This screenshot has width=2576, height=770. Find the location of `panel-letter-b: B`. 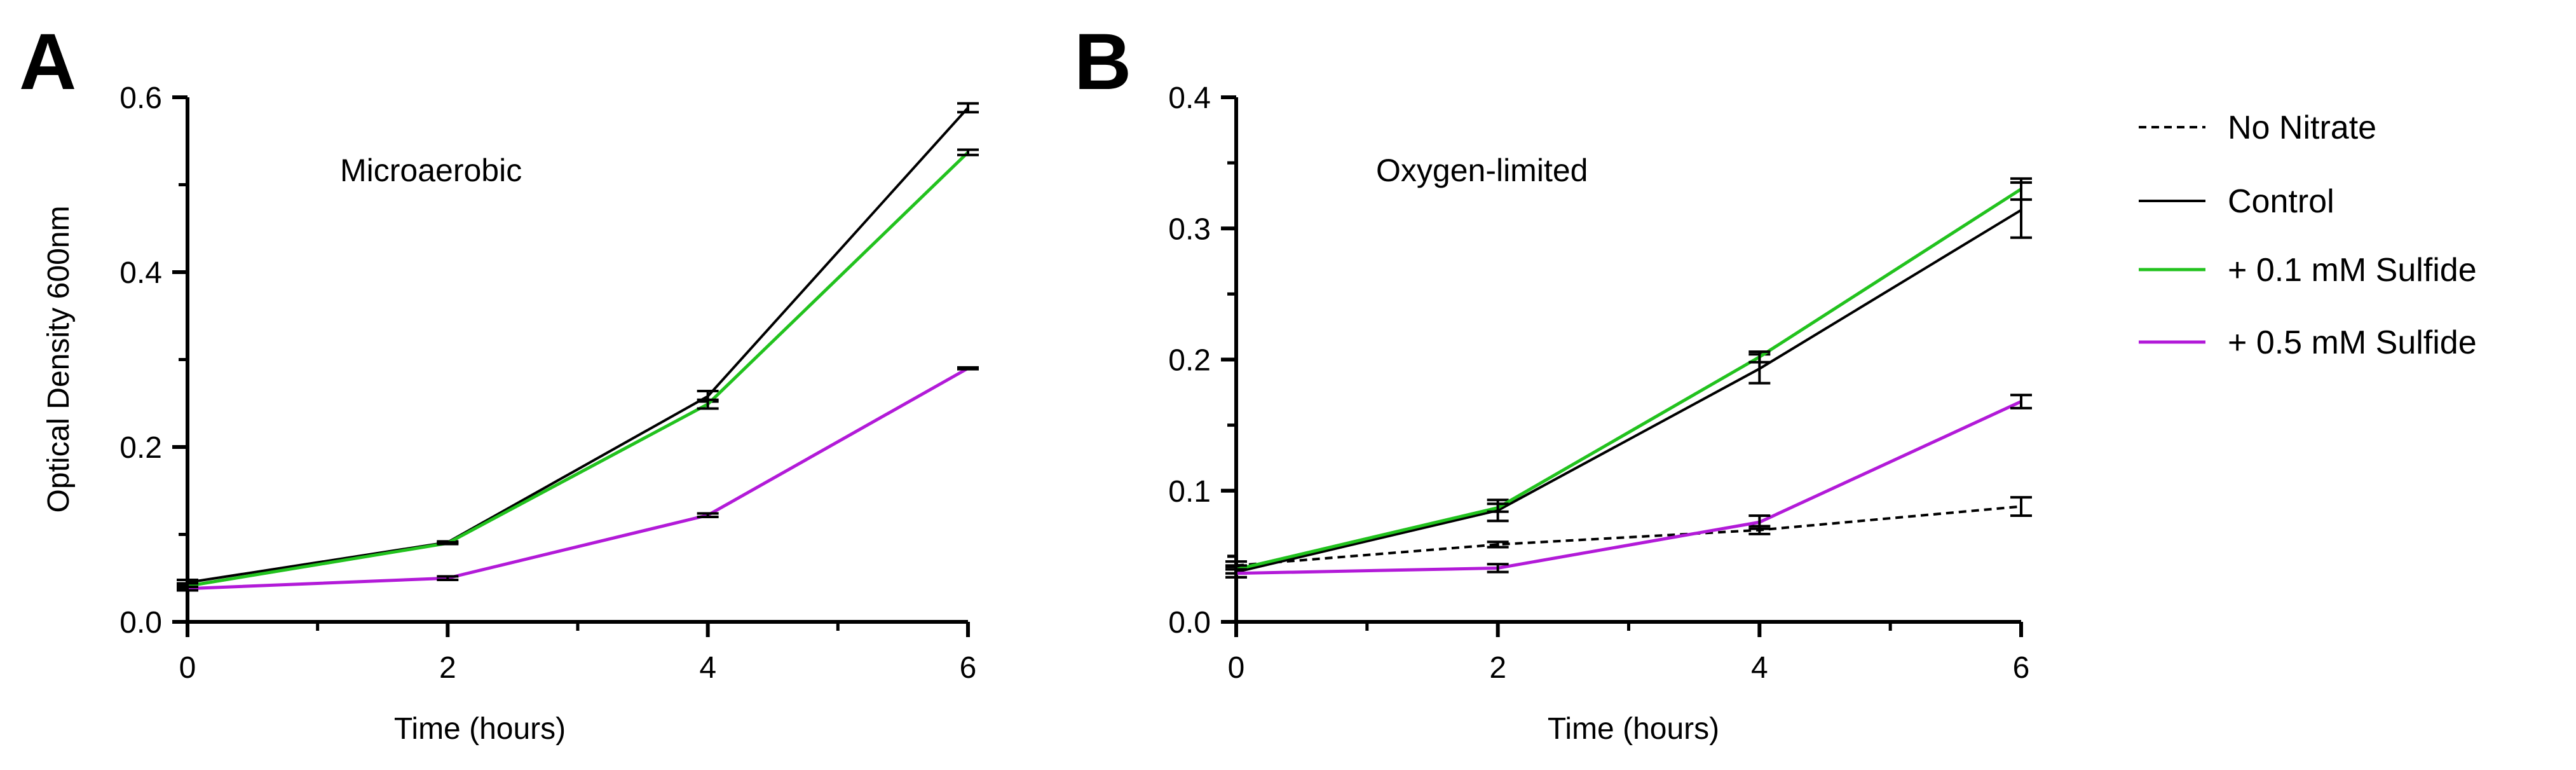

panel-letter-b: B is located at coordinates (1102, 62).